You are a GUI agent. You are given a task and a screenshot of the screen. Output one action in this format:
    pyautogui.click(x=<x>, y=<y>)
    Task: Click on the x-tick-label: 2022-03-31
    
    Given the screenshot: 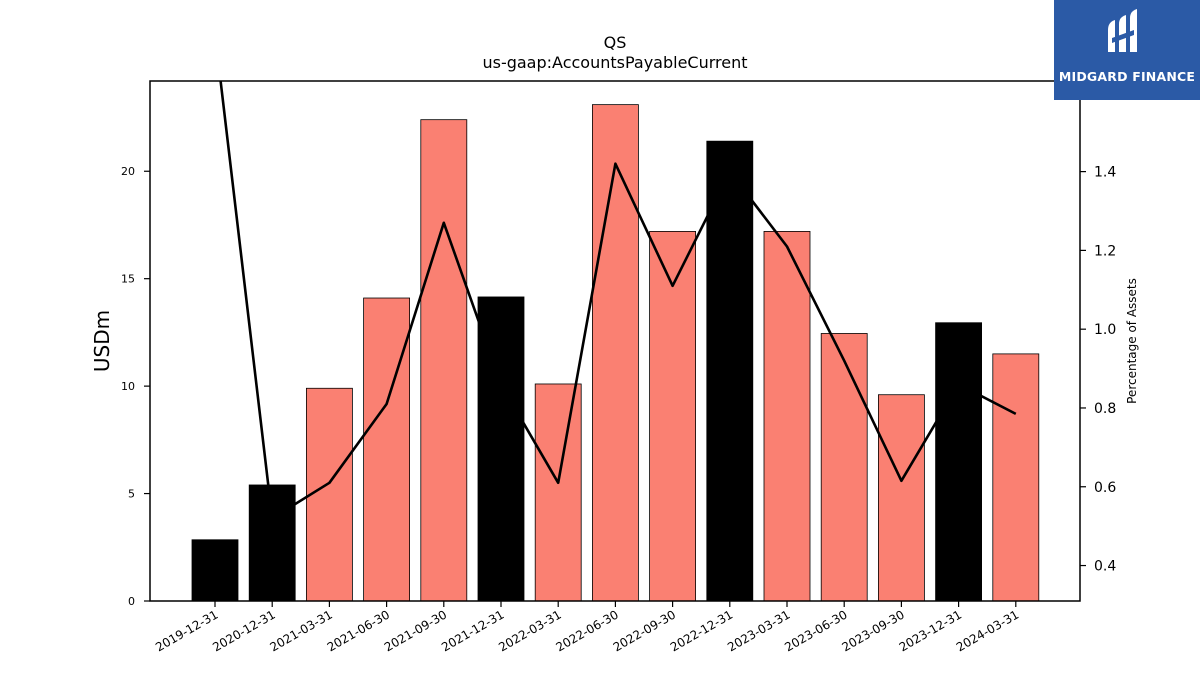 What is the action you would take?
    pyautogui.click(x=529, y=630)
    